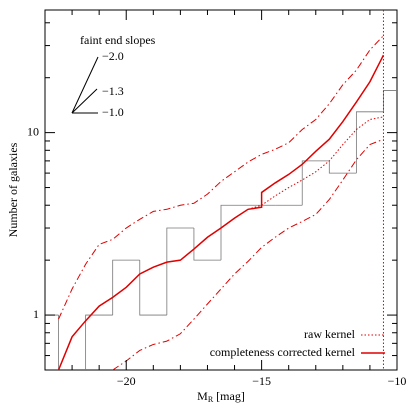  What do you see at coordinates (13, 189) in the screenshot?
I see `y-axis-label: Number of galaxies` at bounding box center [13, 189].